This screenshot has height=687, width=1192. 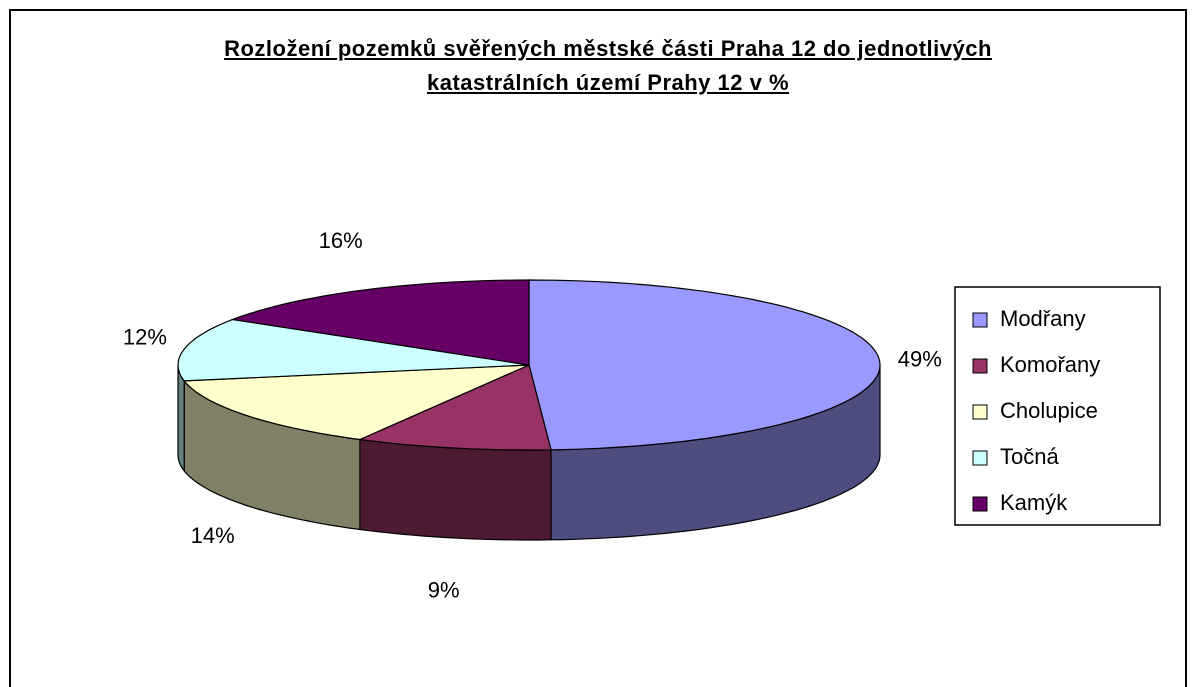 I want to click on legend-label: Točná, so click(x=1029, y=456).